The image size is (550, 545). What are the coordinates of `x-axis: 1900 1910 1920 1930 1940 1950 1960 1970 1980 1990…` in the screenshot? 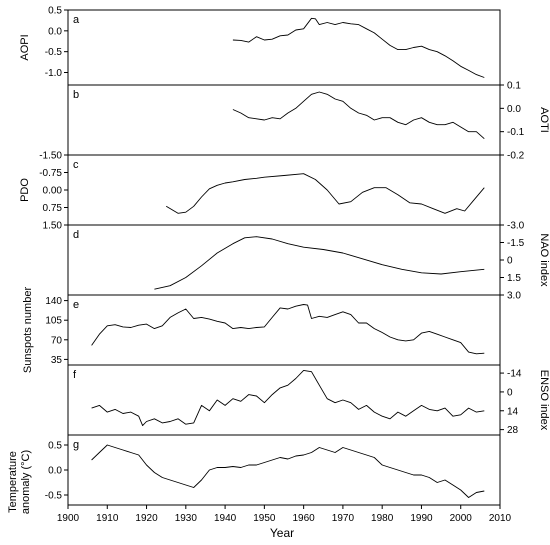 It's located at (284, 514).